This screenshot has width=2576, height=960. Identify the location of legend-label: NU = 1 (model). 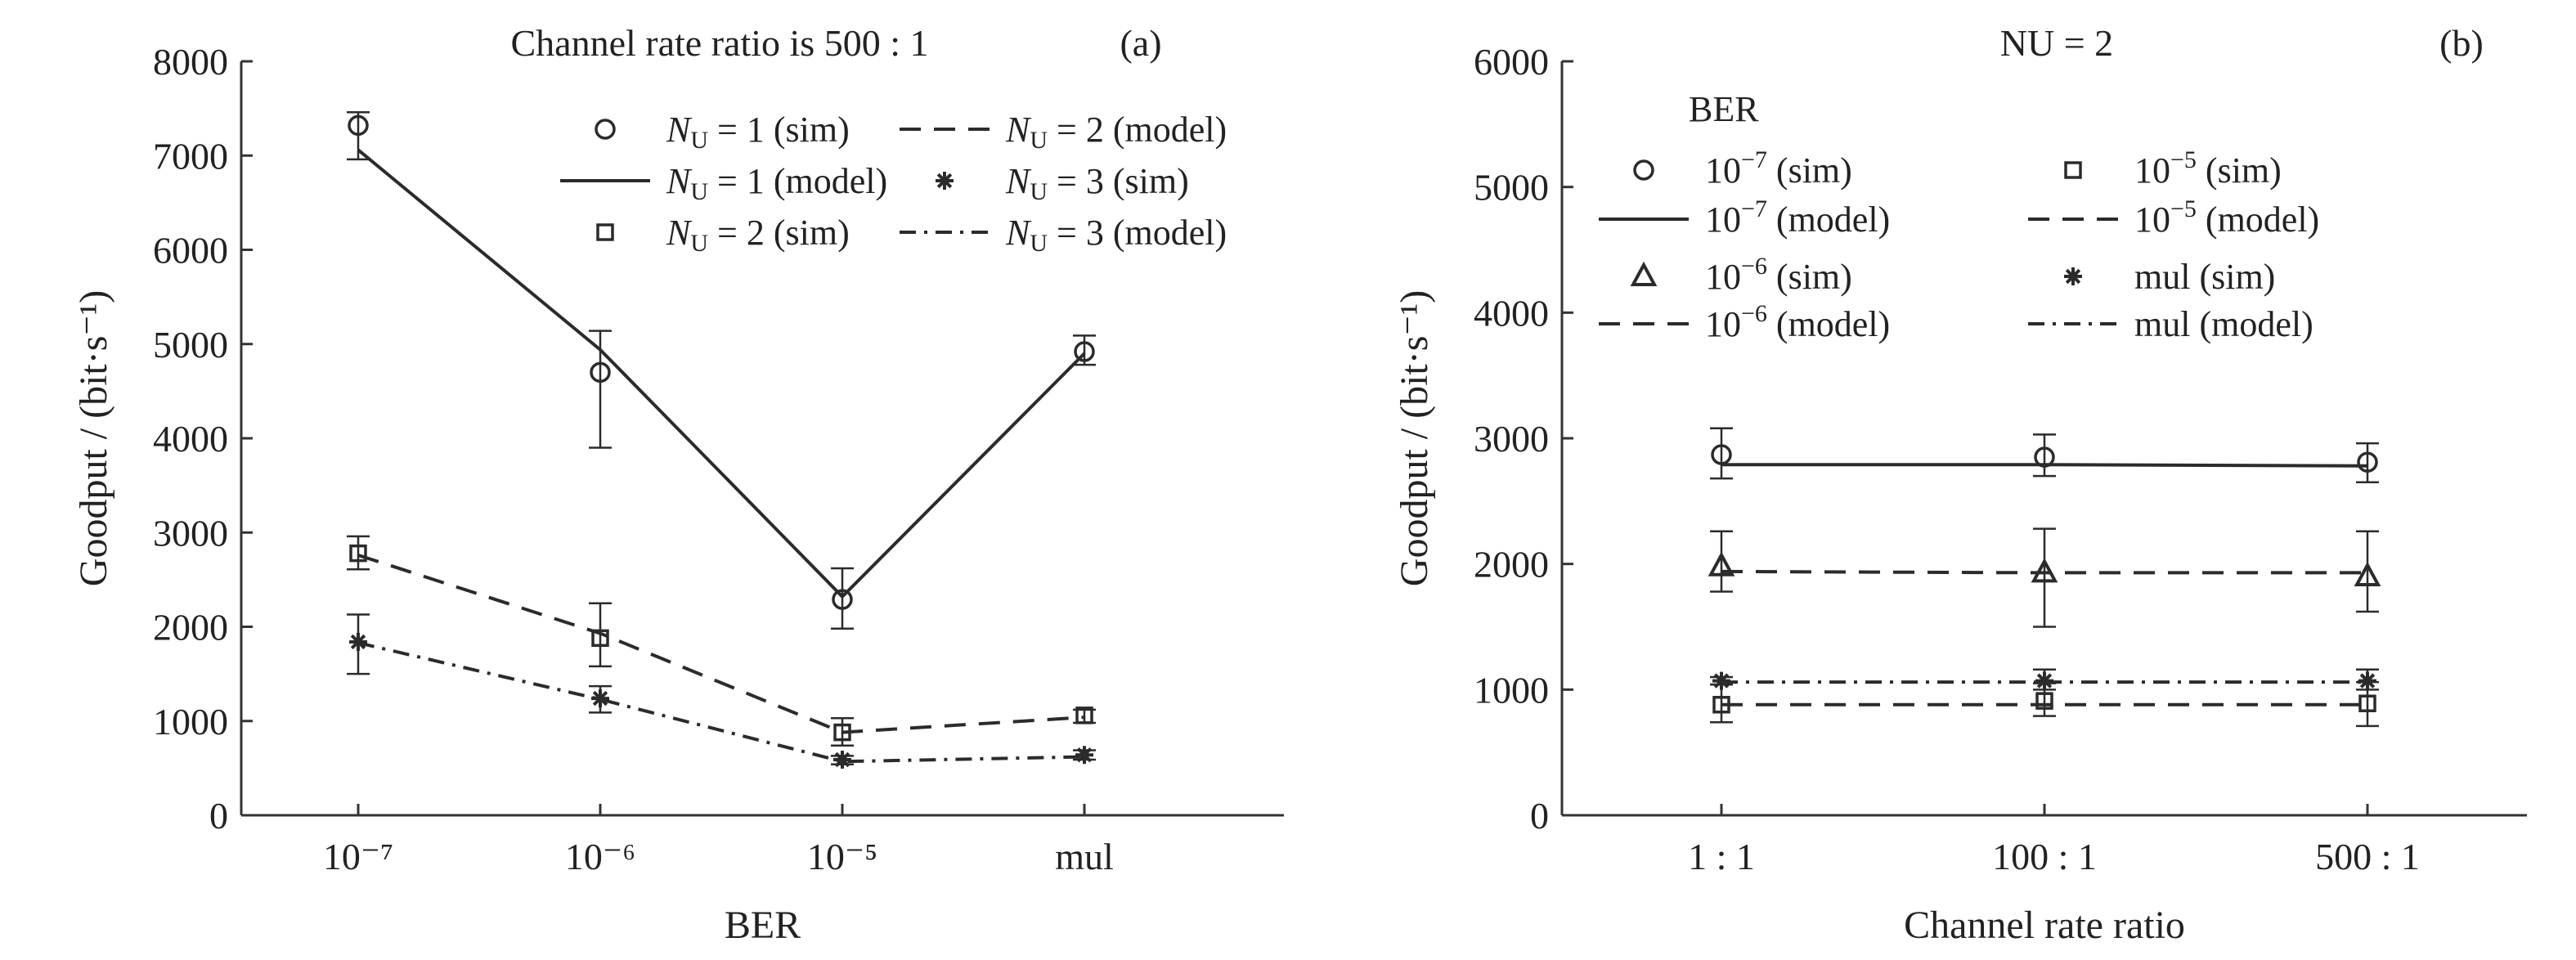
(776, 183).